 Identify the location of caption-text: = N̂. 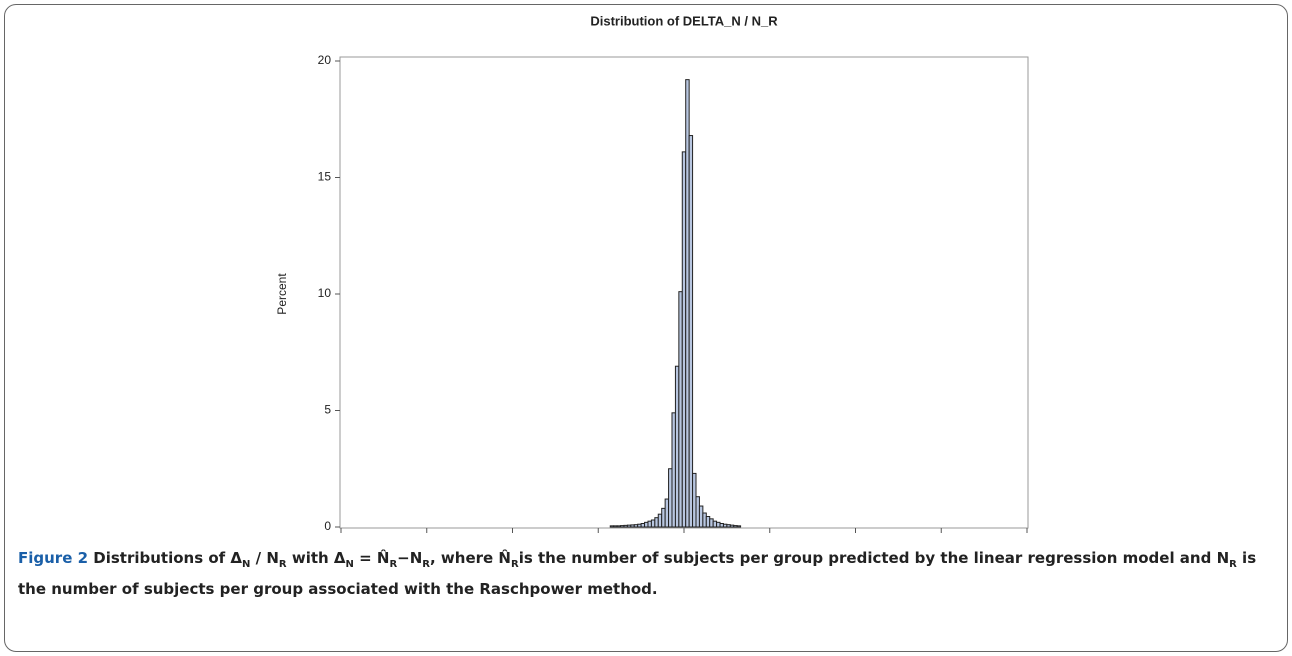
(371, 558).